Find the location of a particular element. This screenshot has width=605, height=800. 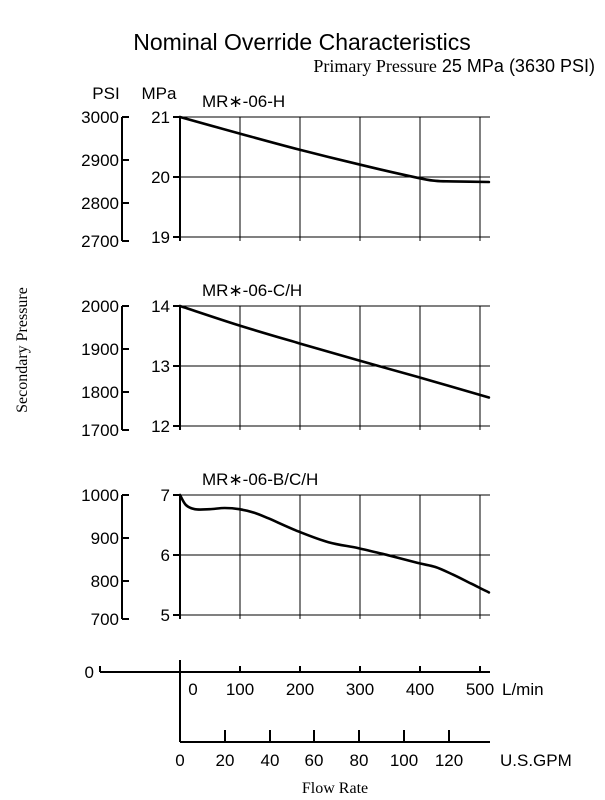

mpa-tick-label: 13 is located at coordinates (160, 366).